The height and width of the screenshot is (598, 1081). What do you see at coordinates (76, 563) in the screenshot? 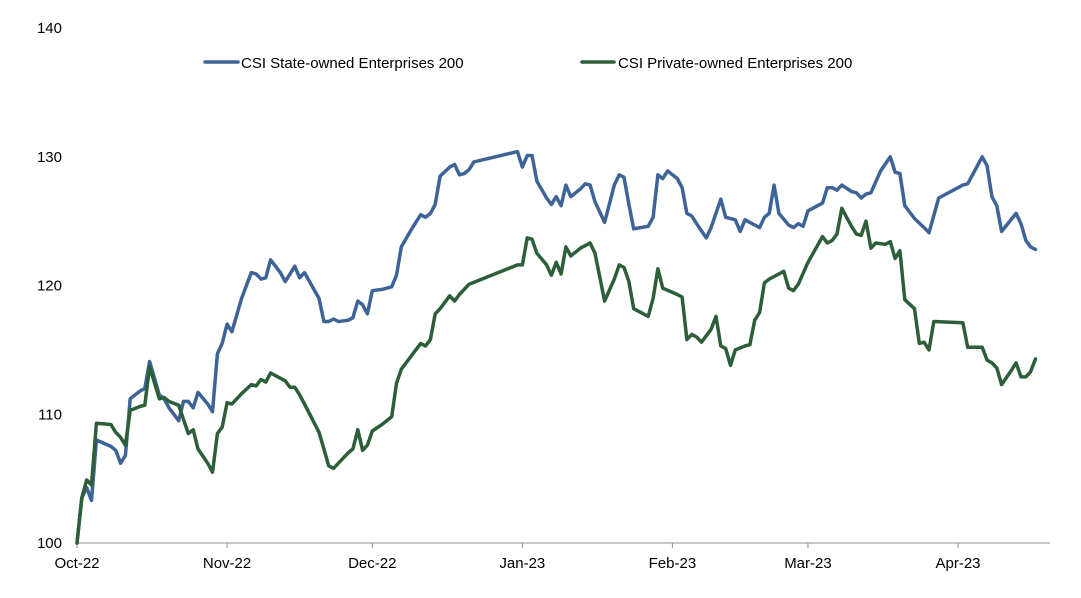
I see `x-tick-label: Oct-22` at bounding box center [76, 563].